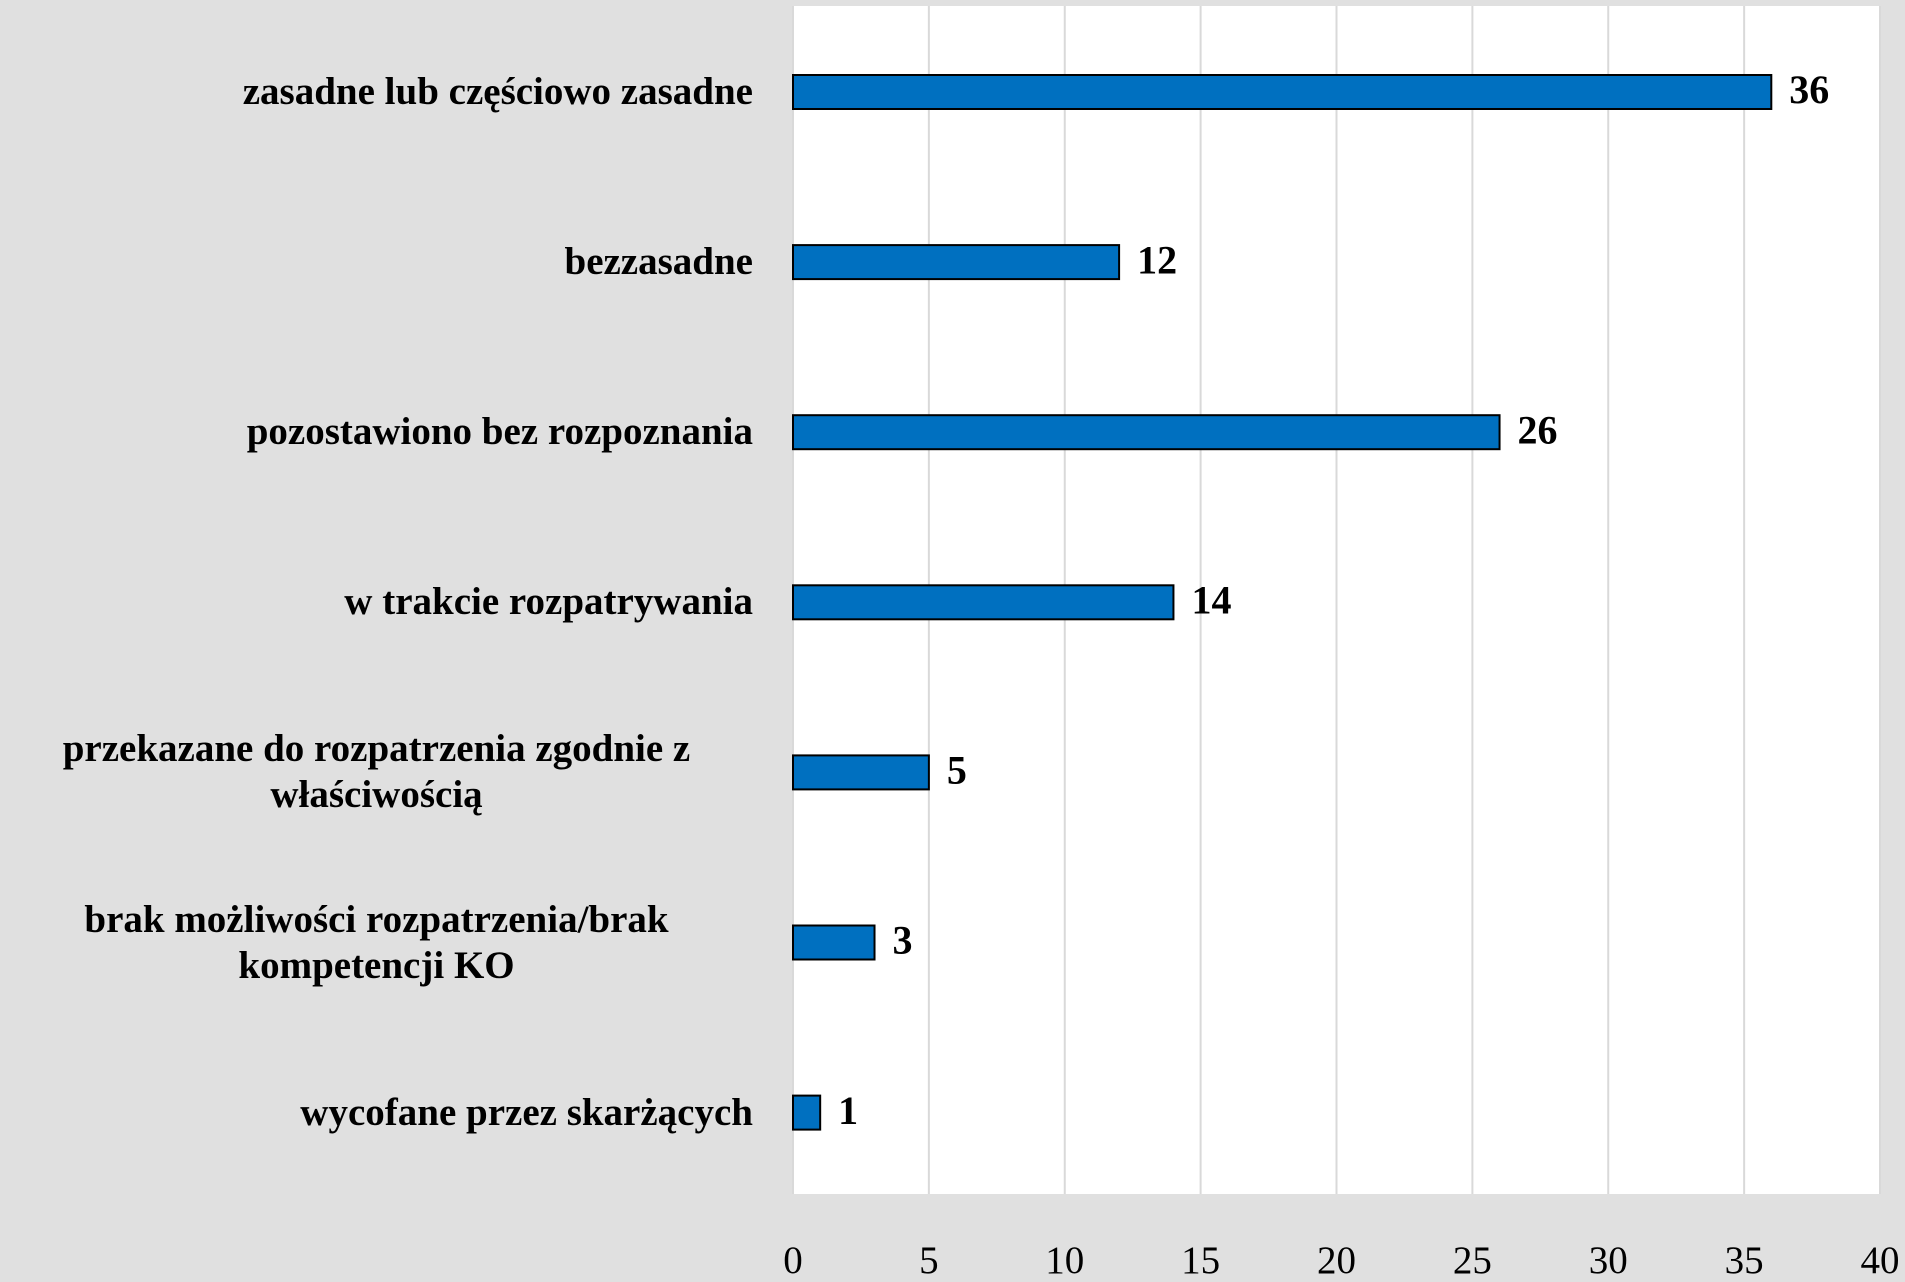 This screenshot has width=1905, height=1282. What do you see at coordinates (848, 1110) in the screenshot?
I see `data-label: 1` at bounding box center [848, 1110].